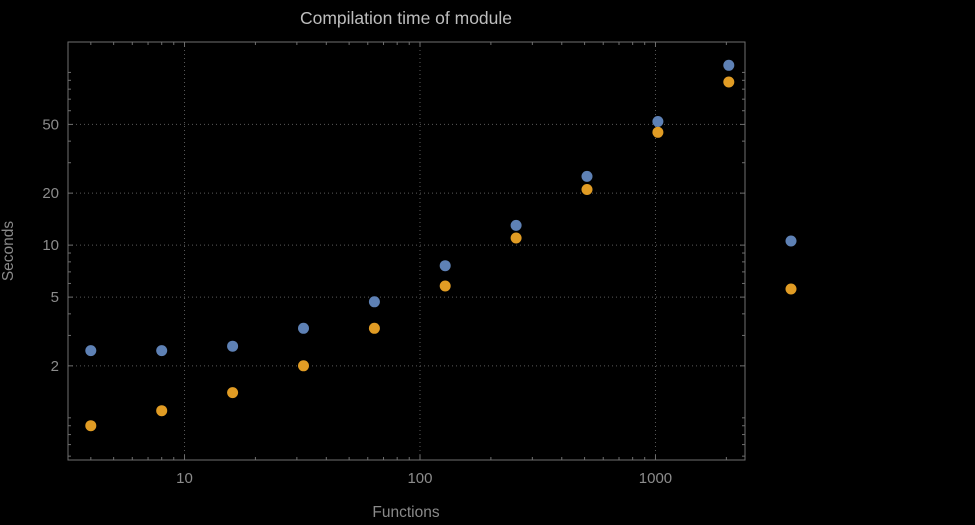 The height and width of the screenshot is (525, 975). What do you see at coordinates (405, 512) in the screenshot?
I see `x-axis-label: Functions` at bounding box center [405, 512].